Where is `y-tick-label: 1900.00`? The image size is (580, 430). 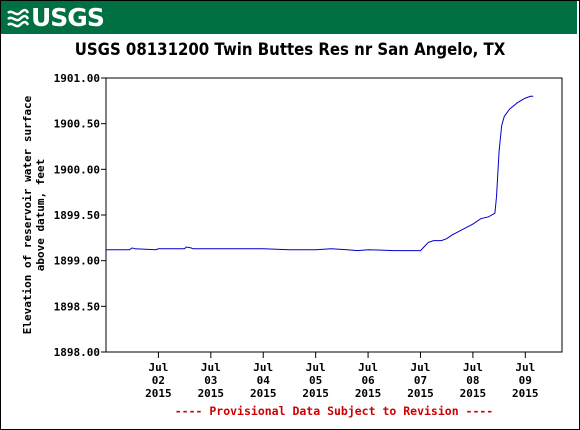
y-tick-label: 1900.00 is located at coordinates (77, 169).